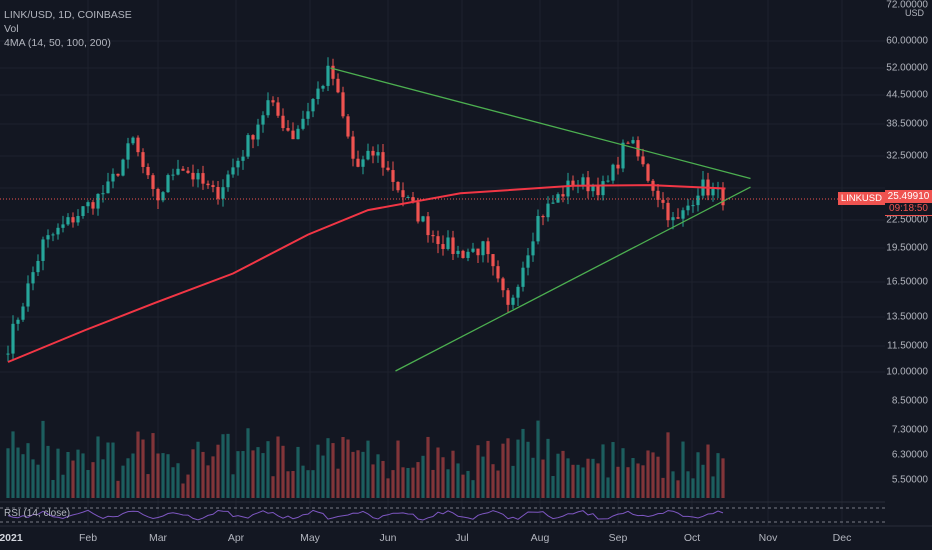 Image resolution: width=932 pixels, height=550 pixels. Describe the element at coordinates (310, 538) in the screenshot. I see `time-tick: May` at that location.